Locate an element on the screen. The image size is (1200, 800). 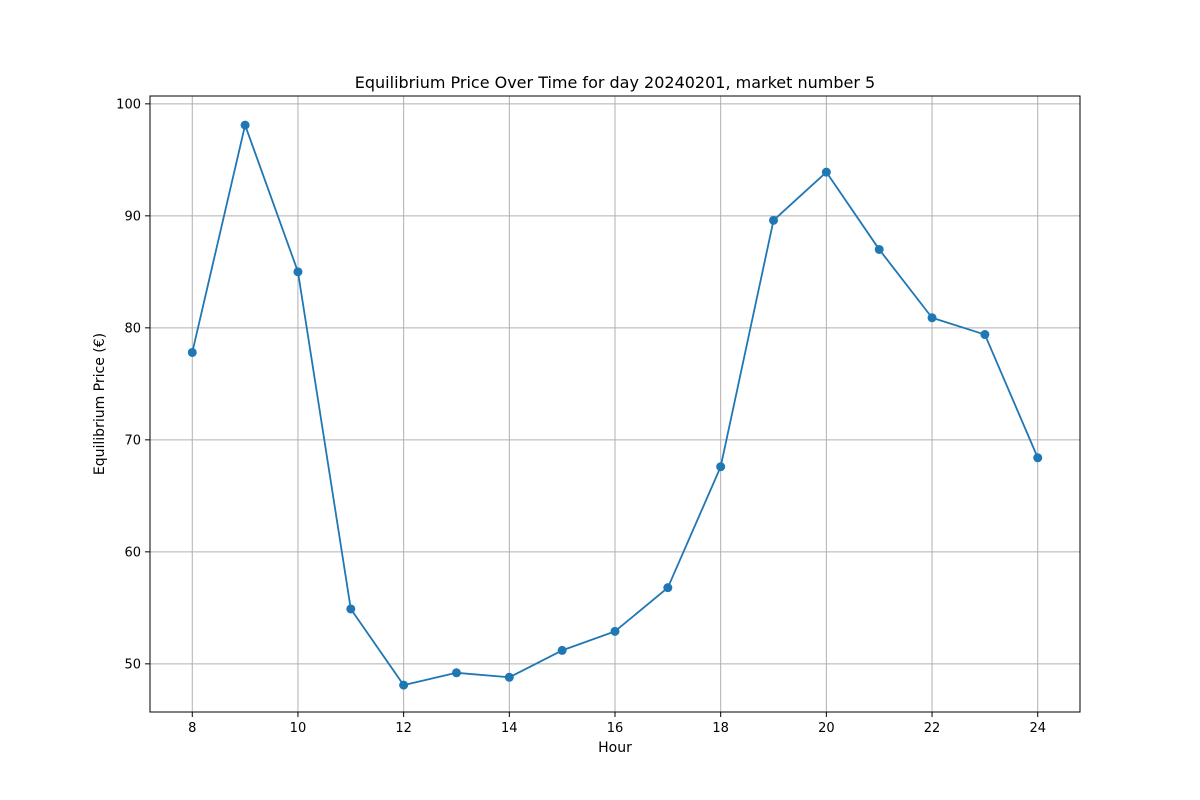
x-tick-label: 8 is located at coordinates (192, 728).